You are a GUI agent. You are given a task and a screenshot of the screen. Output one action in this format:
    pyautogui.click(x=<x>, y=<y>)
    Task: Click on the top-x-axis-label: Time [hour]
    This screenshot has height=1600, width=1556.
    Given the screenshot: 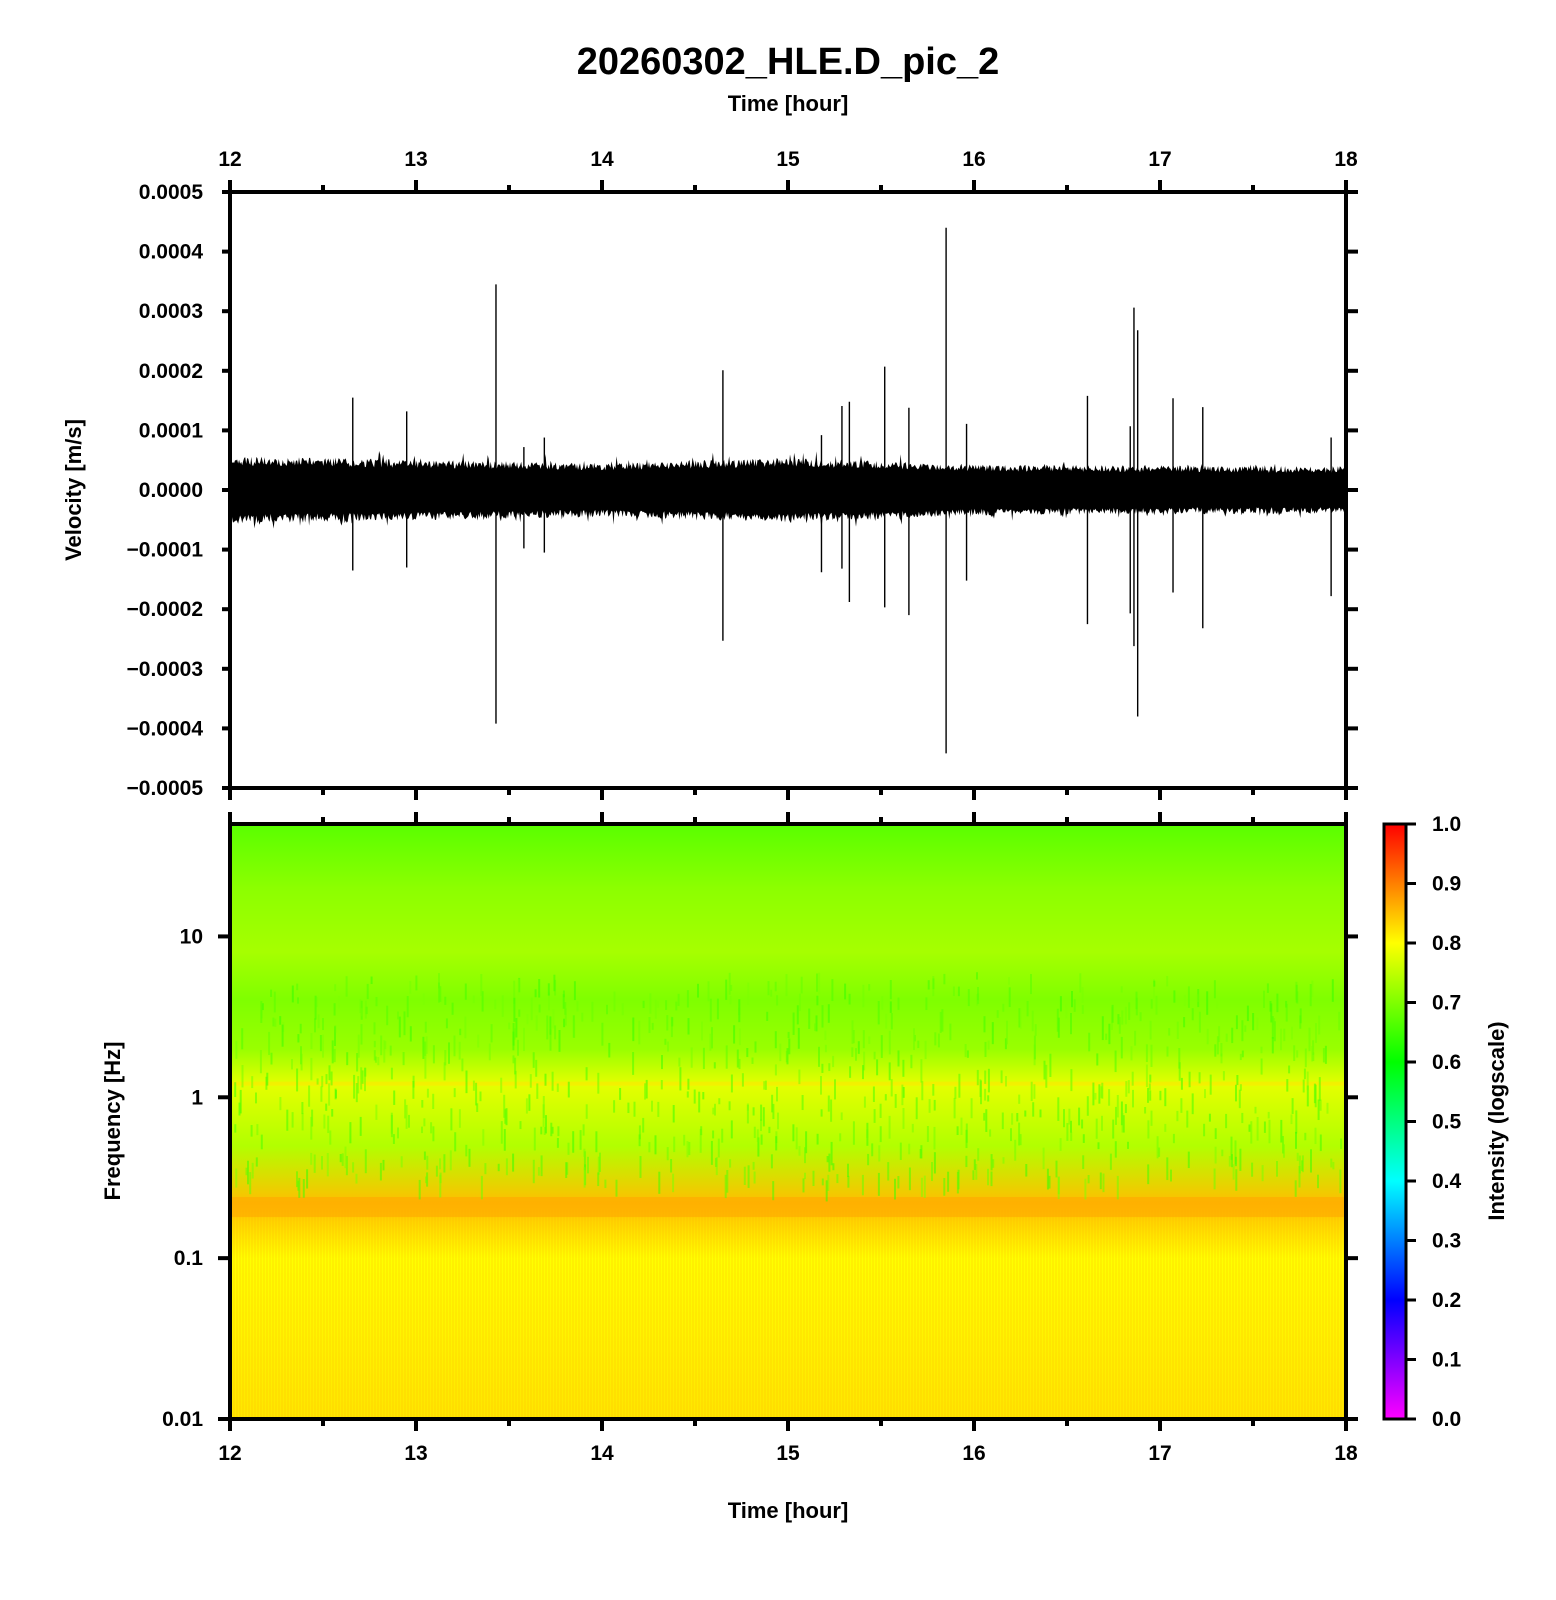 What is the action you would take?
    pyautogui.click(x=788, y=103)
    